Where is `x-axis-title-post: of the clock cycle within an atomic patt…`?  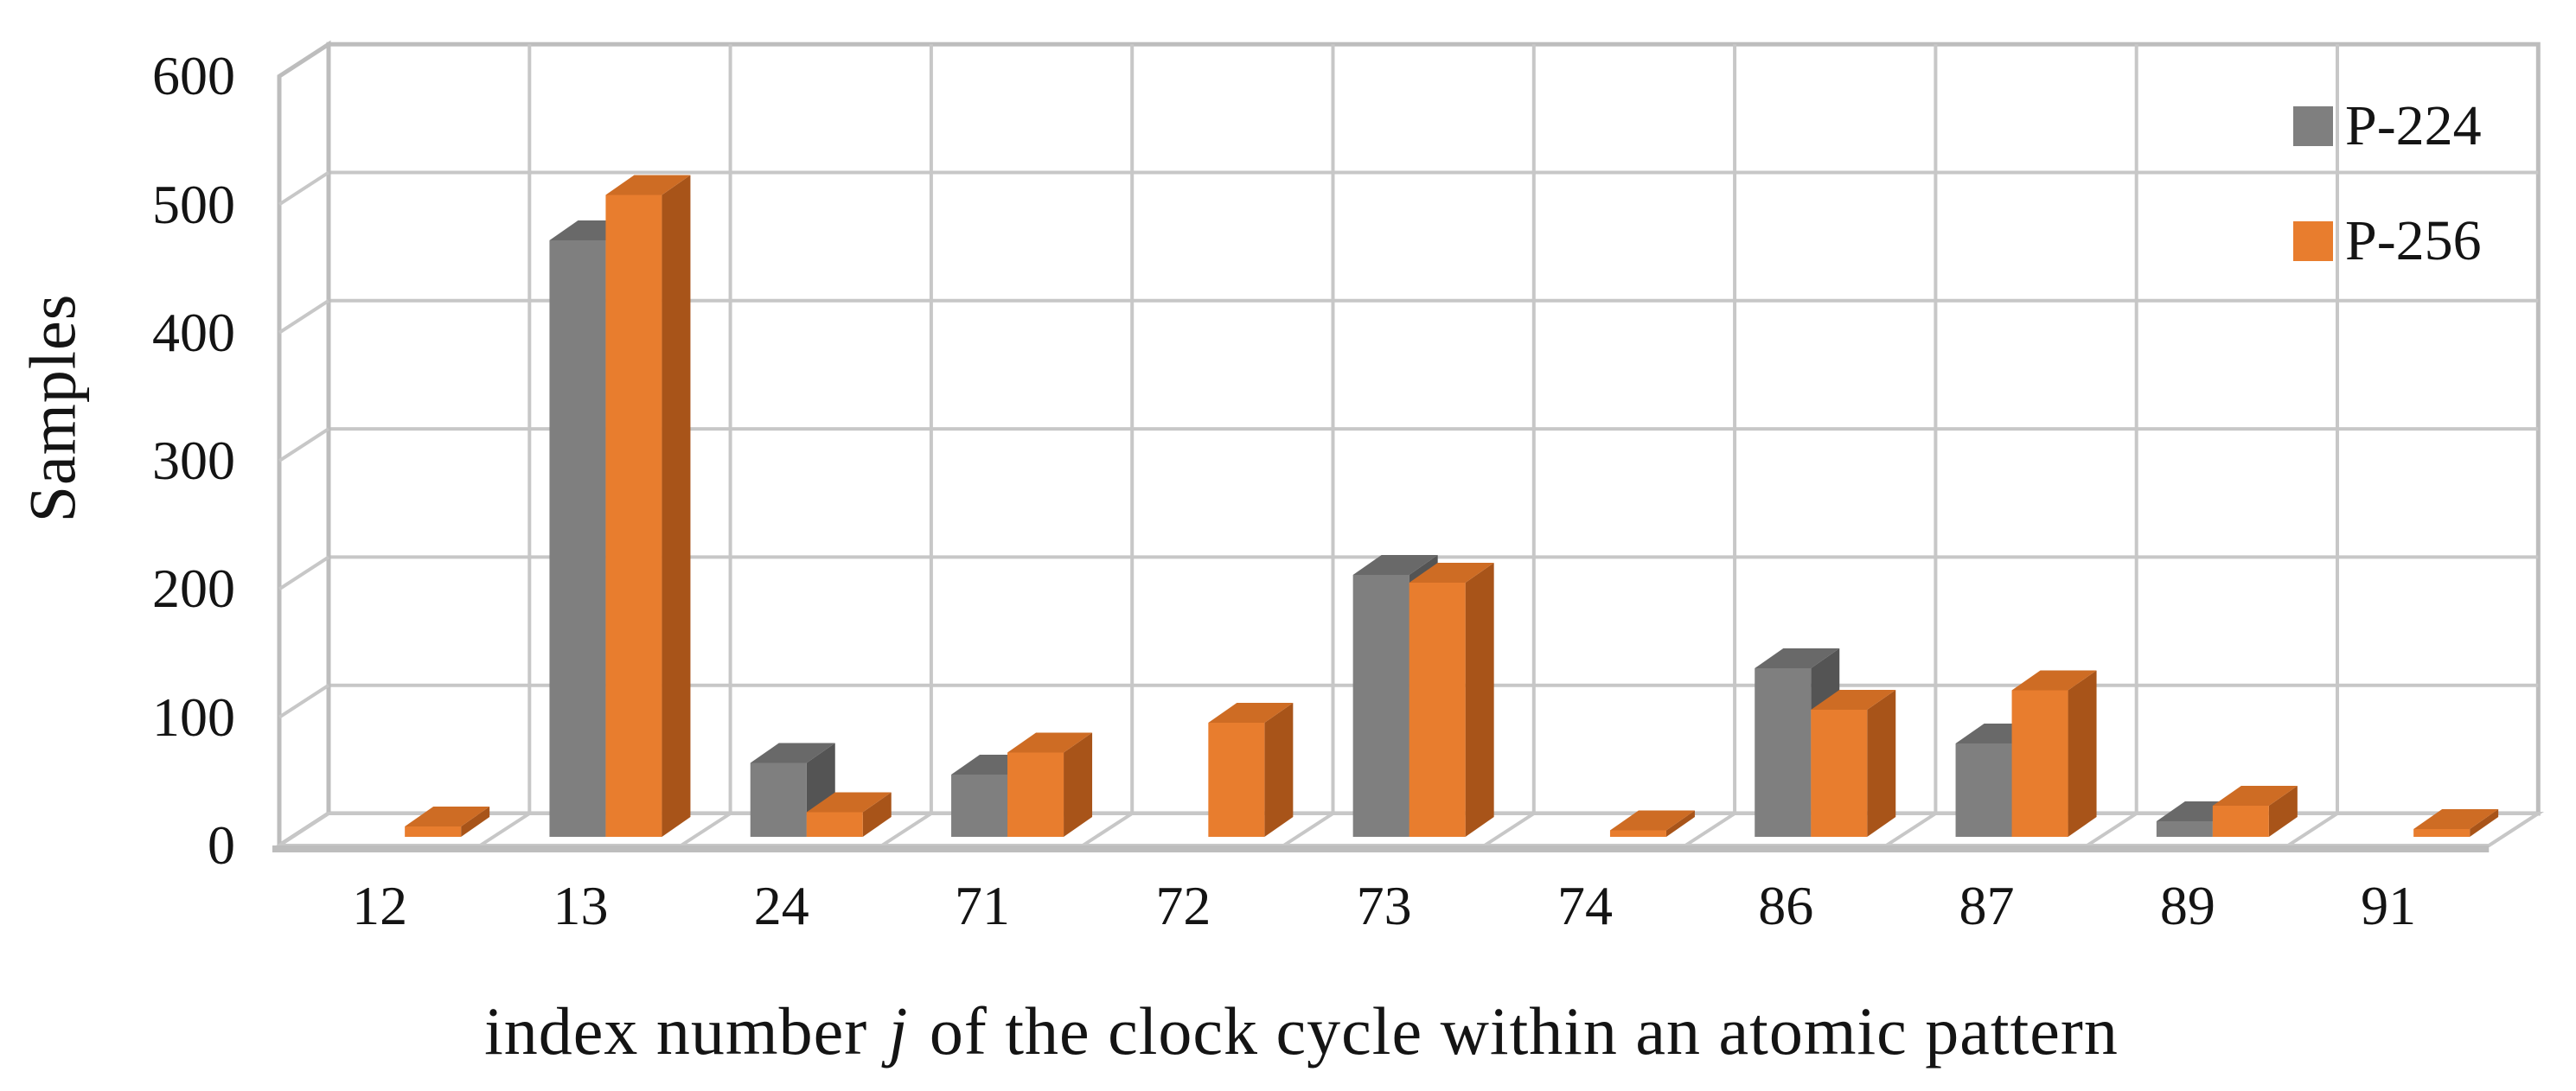
x-axis-title-post: of the clock cycle within an atomic patt… is located at coordinates (1524, 1031).